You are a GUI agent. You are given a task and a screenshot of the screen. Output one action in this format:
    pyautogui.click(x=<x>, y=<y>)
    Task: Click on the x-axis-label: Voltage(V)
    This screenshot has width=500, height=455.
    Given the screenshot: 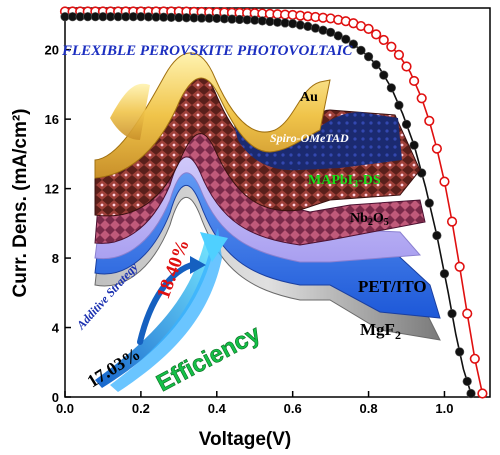 What is the action you would take?
    pyautogui.click(x=245, y=439)
    